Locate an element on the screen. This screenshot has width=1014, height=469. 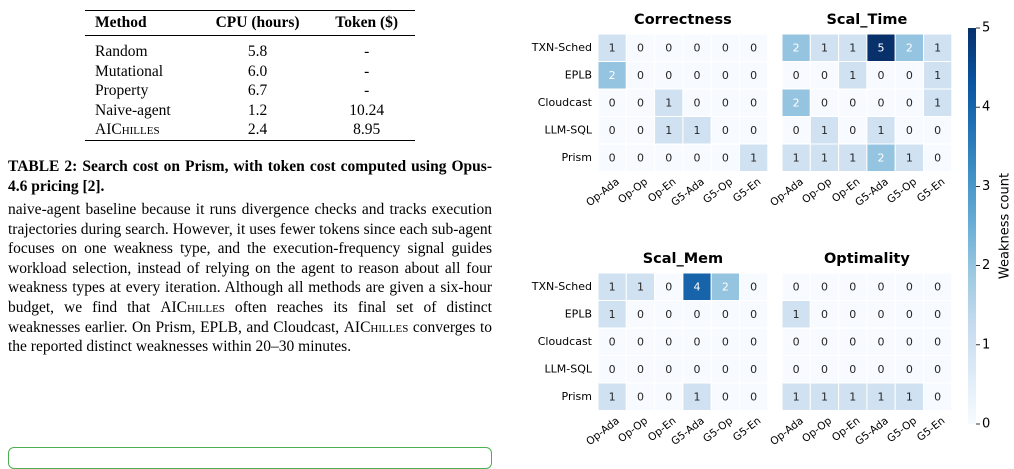
row-label: Prism is located at coordinates (577, 396).